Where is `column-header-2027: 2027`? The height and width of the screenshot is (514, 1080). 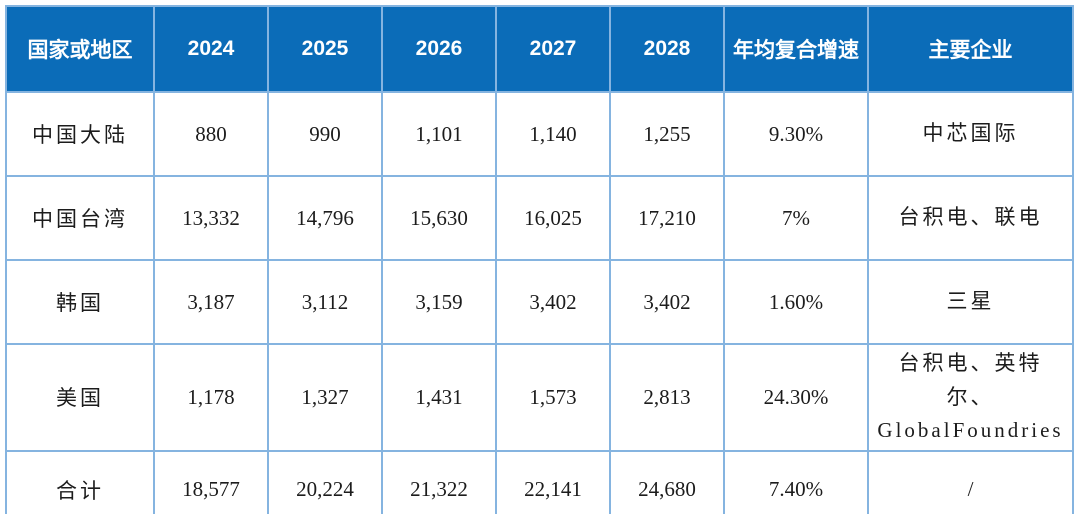 column-header-2027: 2027 is located at coordinates (553, 49).